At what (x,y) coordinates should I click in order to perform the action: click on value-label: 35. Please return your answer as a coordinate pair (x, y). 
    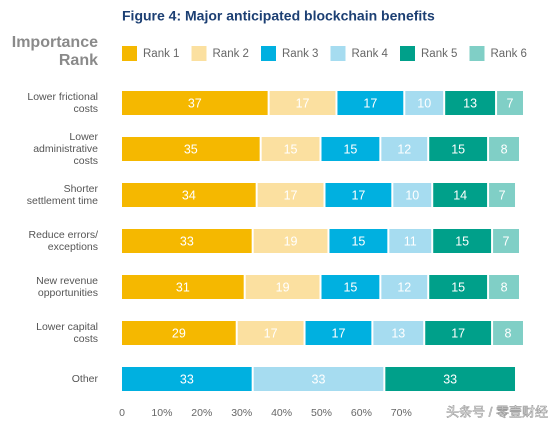
    Looking at the image, I should click on (191, 149).